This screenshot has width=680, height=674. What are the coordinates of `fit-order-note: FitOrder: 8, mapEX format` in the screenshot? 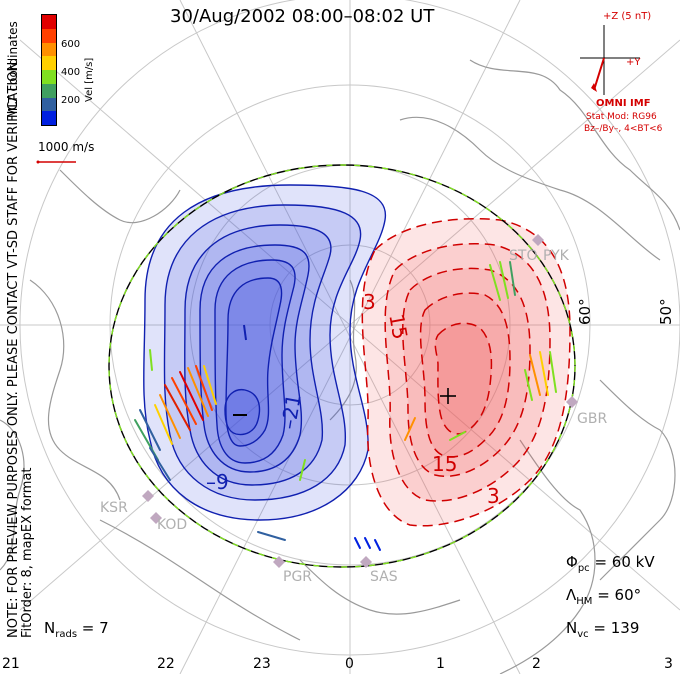 It's located at (27, 552).